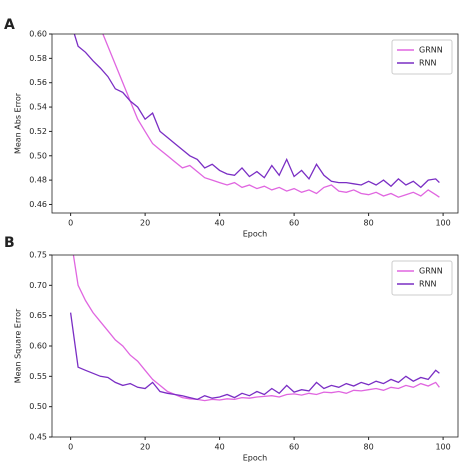  Describe the element at coordinates (18, 345) in the screenshot. I see `y-axis-label: Mean Square Error` at that location.